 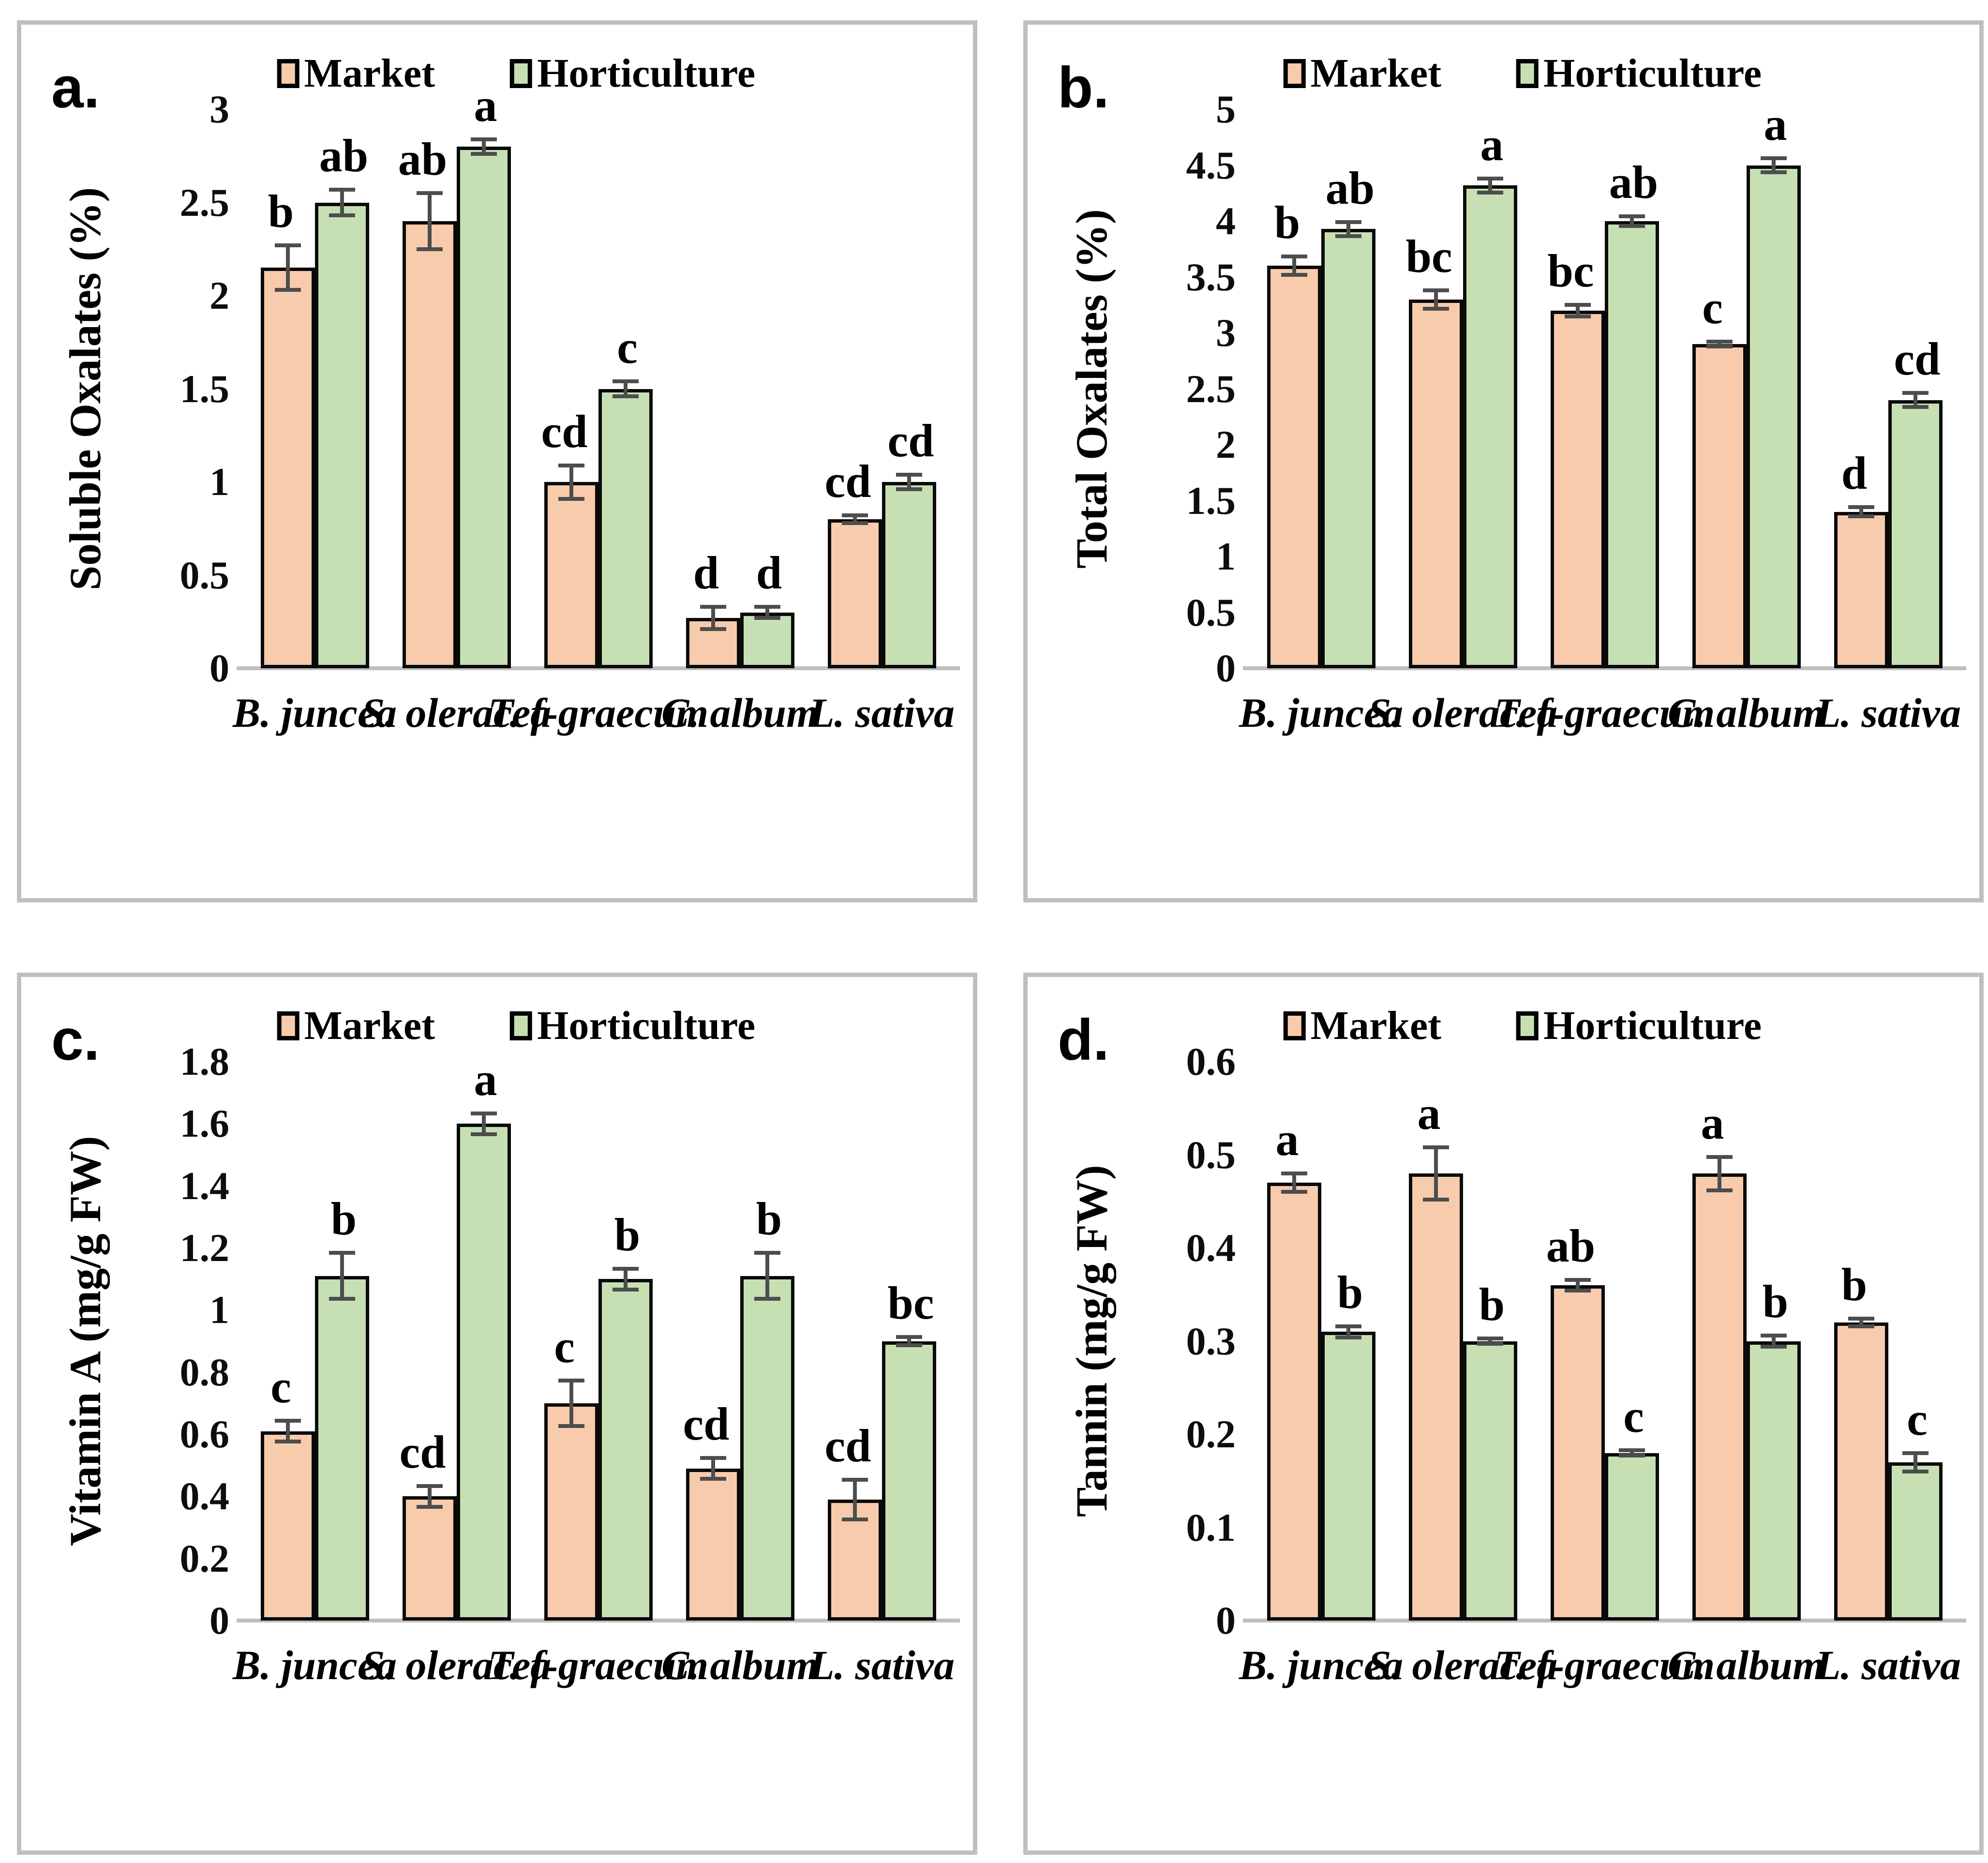 What do you see at coordinates (706, 573) in the screenshot?
I see `sig-letter-market-c-album: d` at bounding box center [706, 573].